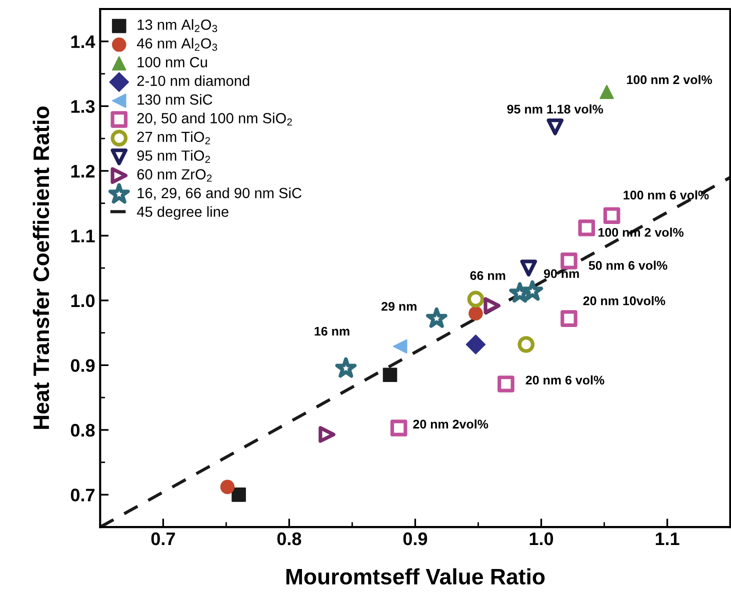 The image size is (731, 601). What do you see at coordinates (666, 195) in the screenshot?
I see `annotation: 100 nm 6 vol%` at bounding box center [666, 195].